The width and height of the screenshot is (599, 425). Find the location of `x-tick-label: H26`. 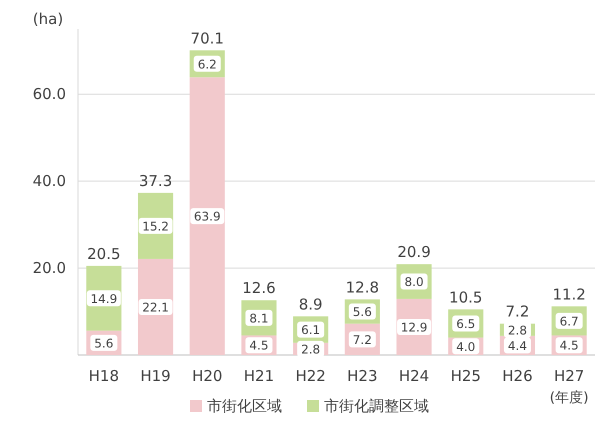

x-tick-label: H26 is located at coordinates (517, 376).